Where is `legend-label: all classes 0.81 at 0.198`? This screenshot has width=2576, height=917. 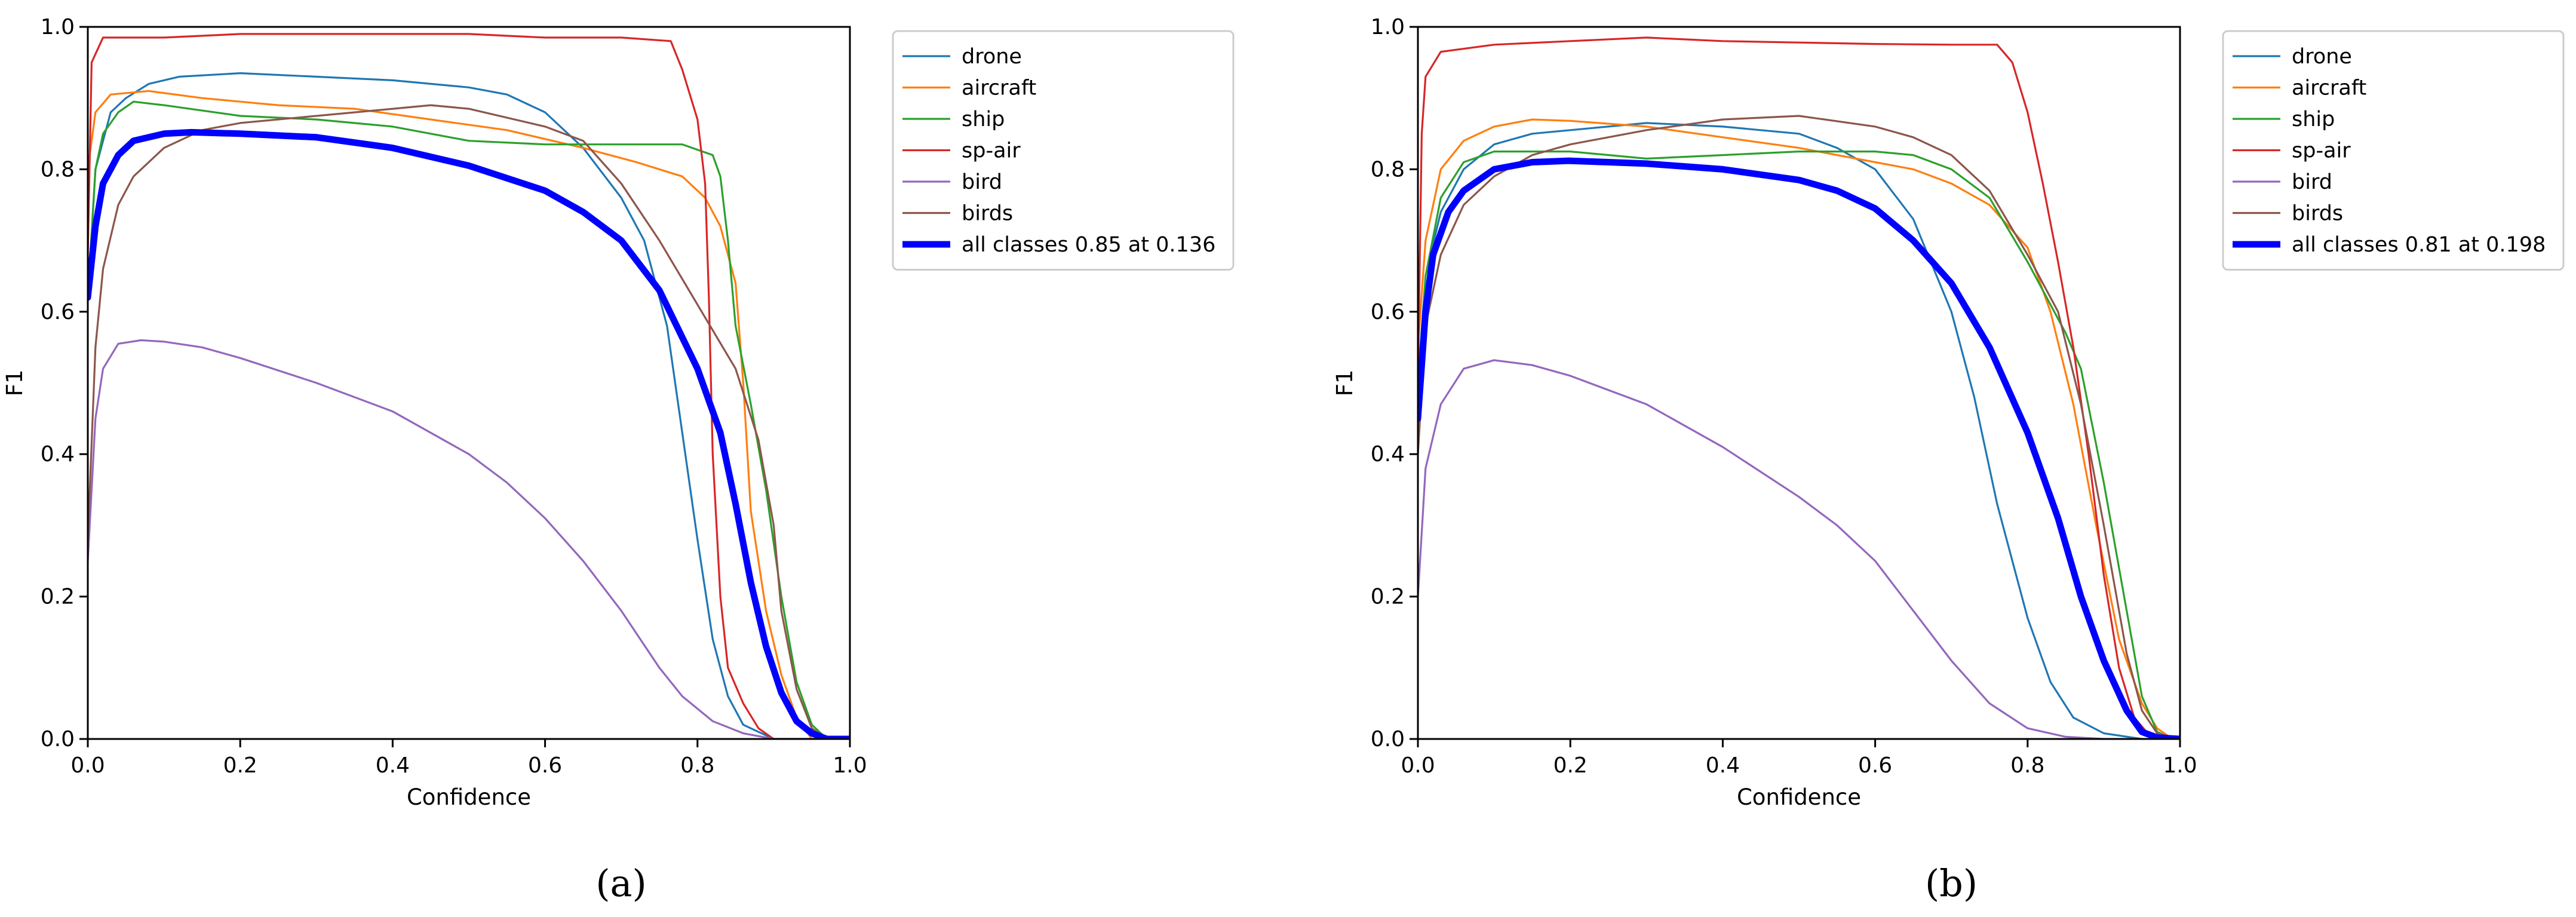
legend-label: all classes 0.81 at 0.198 is located at coordinates (2419, 245).